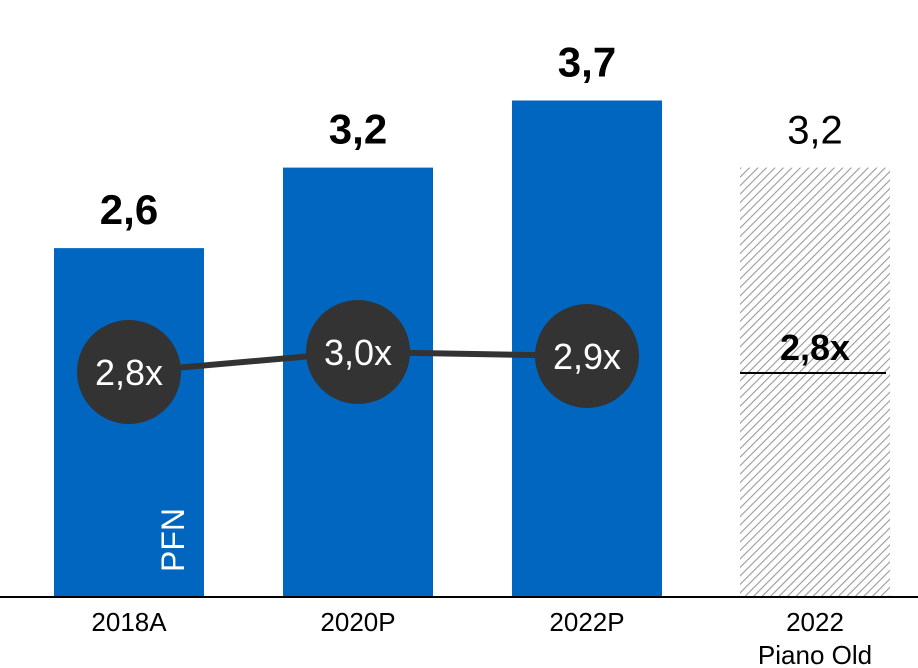 The image size is (918, 668). What do you see at coordinates (173, 540) in the screenshot?
I see `bar-annotation: PFN` at bounding box center [173, 540].